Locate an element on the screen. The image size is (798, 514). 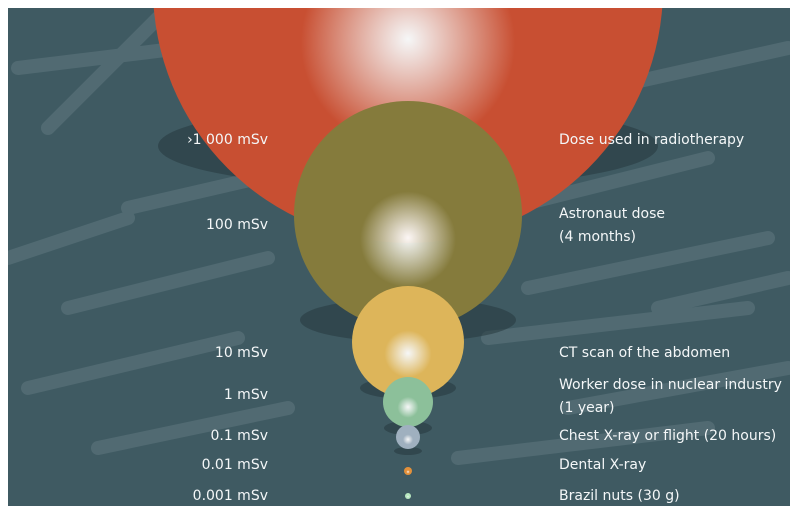
dose-label-dental-xray: 0.01 mSv is located at coordinates (234, 465).